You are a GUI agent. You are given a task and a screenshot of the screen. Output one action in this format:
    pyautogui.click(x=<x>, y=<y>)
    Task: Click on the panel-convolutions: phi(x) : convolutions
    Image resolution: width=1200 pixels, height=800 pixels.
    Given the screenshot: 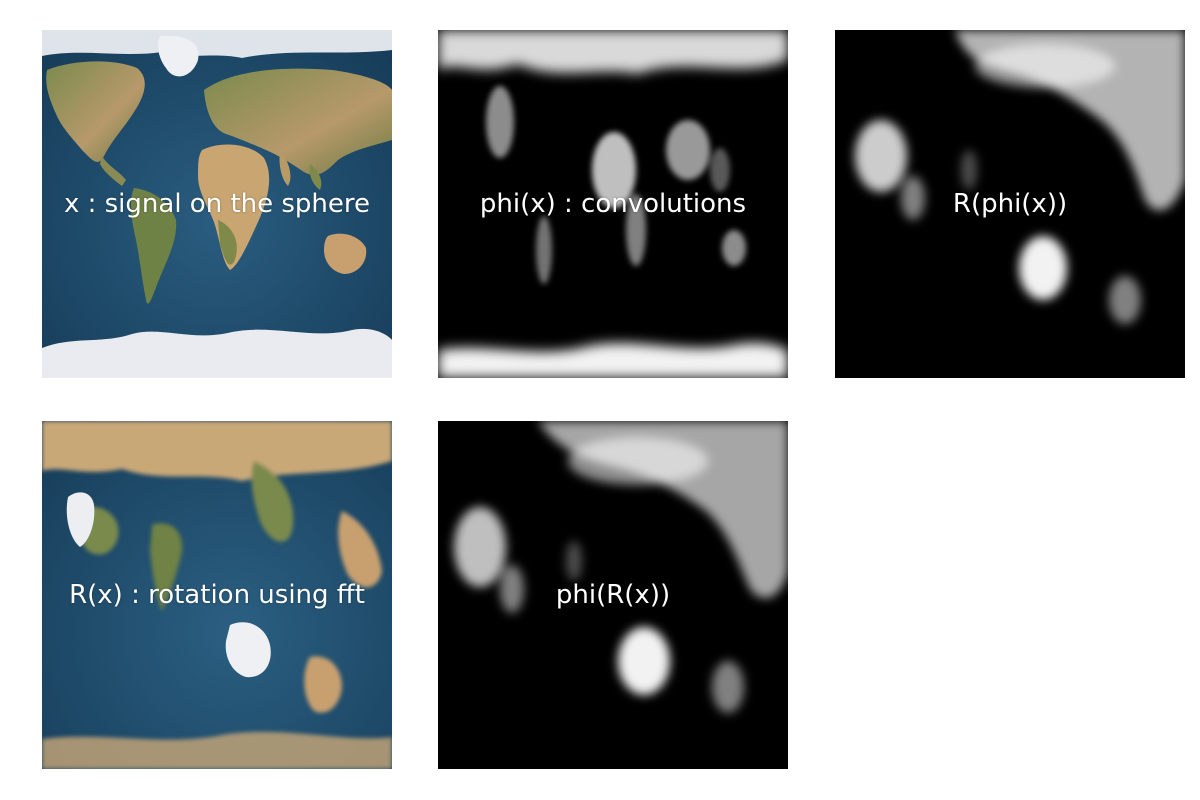 What is the action you would take?
    pyautogui.click(x=613, y=204)
    